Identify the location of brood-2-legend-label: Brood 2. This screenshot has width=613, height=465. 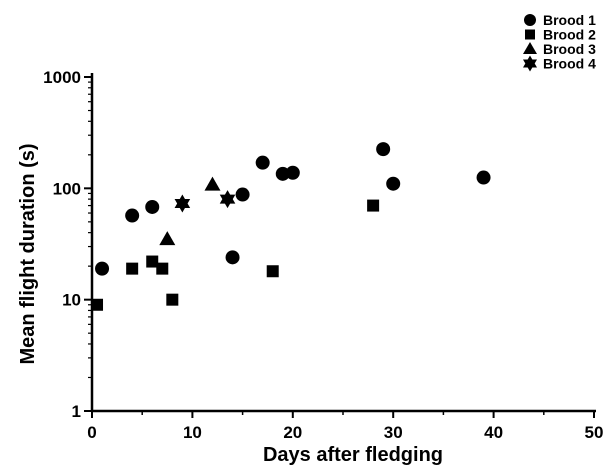
(569, 35).